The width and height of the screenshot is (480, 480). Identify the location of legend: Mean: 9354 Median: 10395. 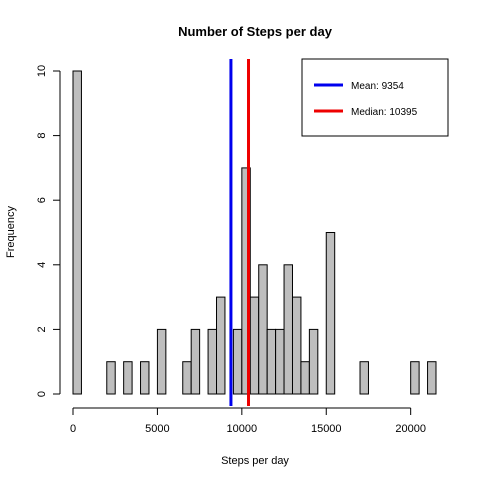
(375, 97).